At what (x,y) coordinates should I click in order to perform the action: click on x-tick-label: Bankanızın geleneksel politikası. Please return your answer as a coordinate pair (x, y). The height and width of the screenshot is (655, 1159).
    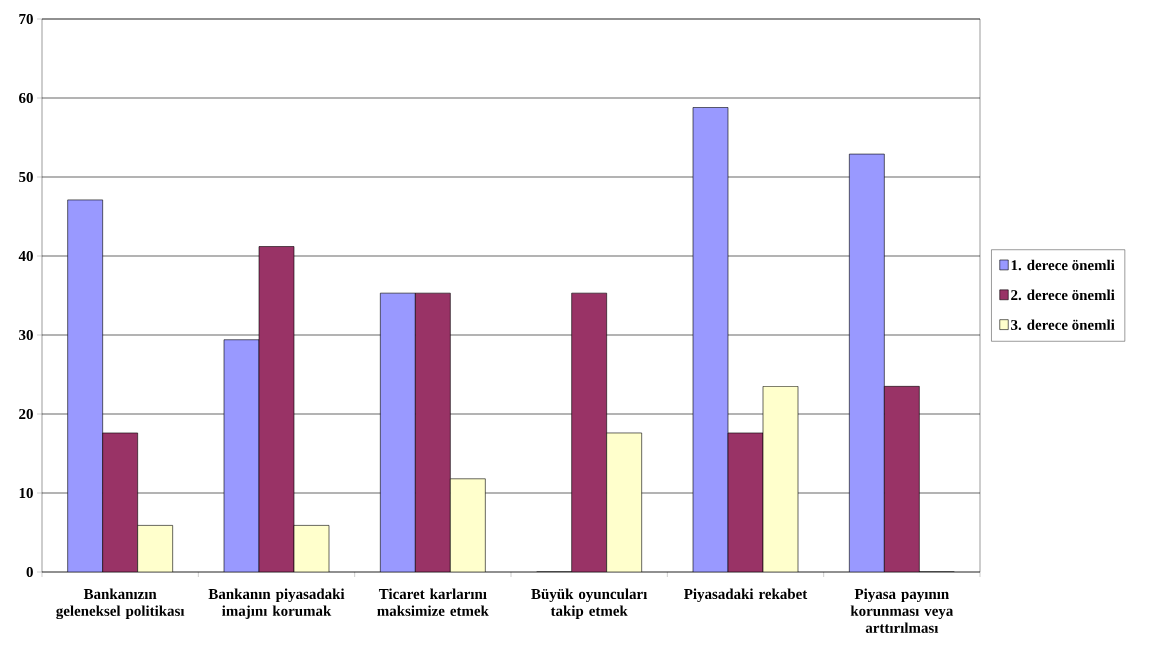
    Looking at the image, I should click on (120, 604).